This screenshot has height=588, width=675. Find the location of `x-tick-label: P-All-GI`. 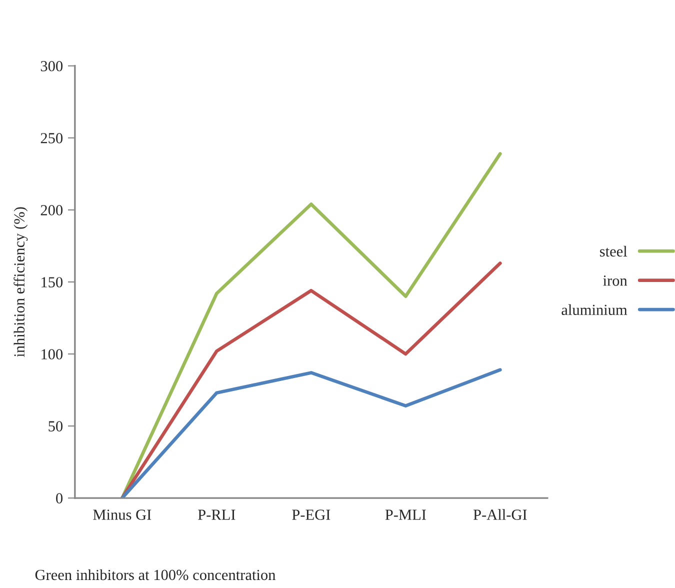

x-tick-label: P-All-GI is located at coordinates (500, 514).